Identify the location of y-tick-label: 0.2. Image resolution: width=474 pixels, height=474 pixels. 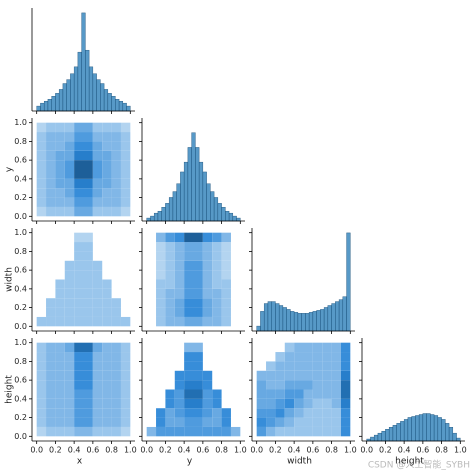
(20, 307).